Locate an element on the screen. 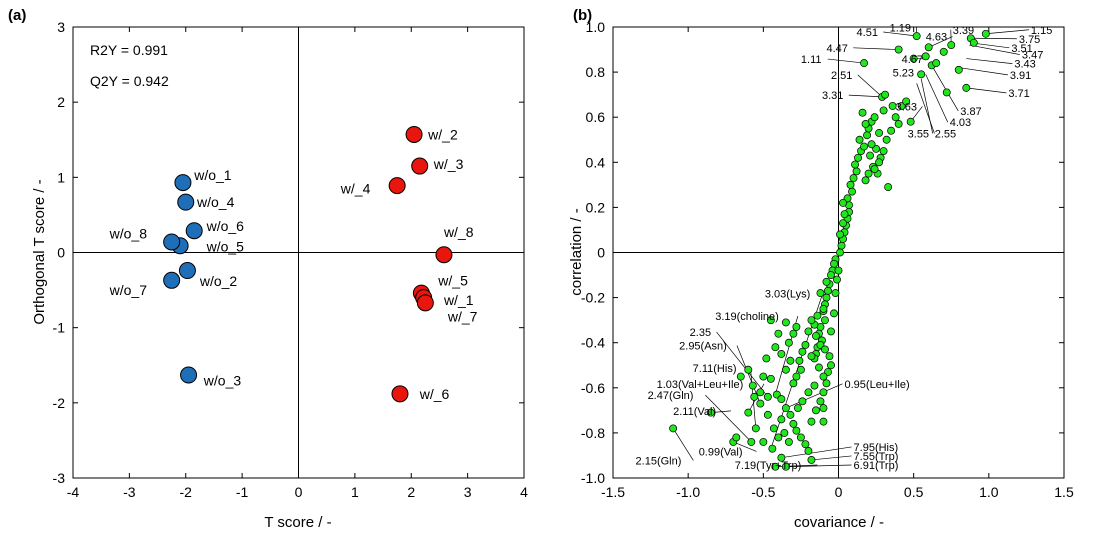 The image size is (1100, 546). x-tick-label: 1 is located at coordinates (355, 492).